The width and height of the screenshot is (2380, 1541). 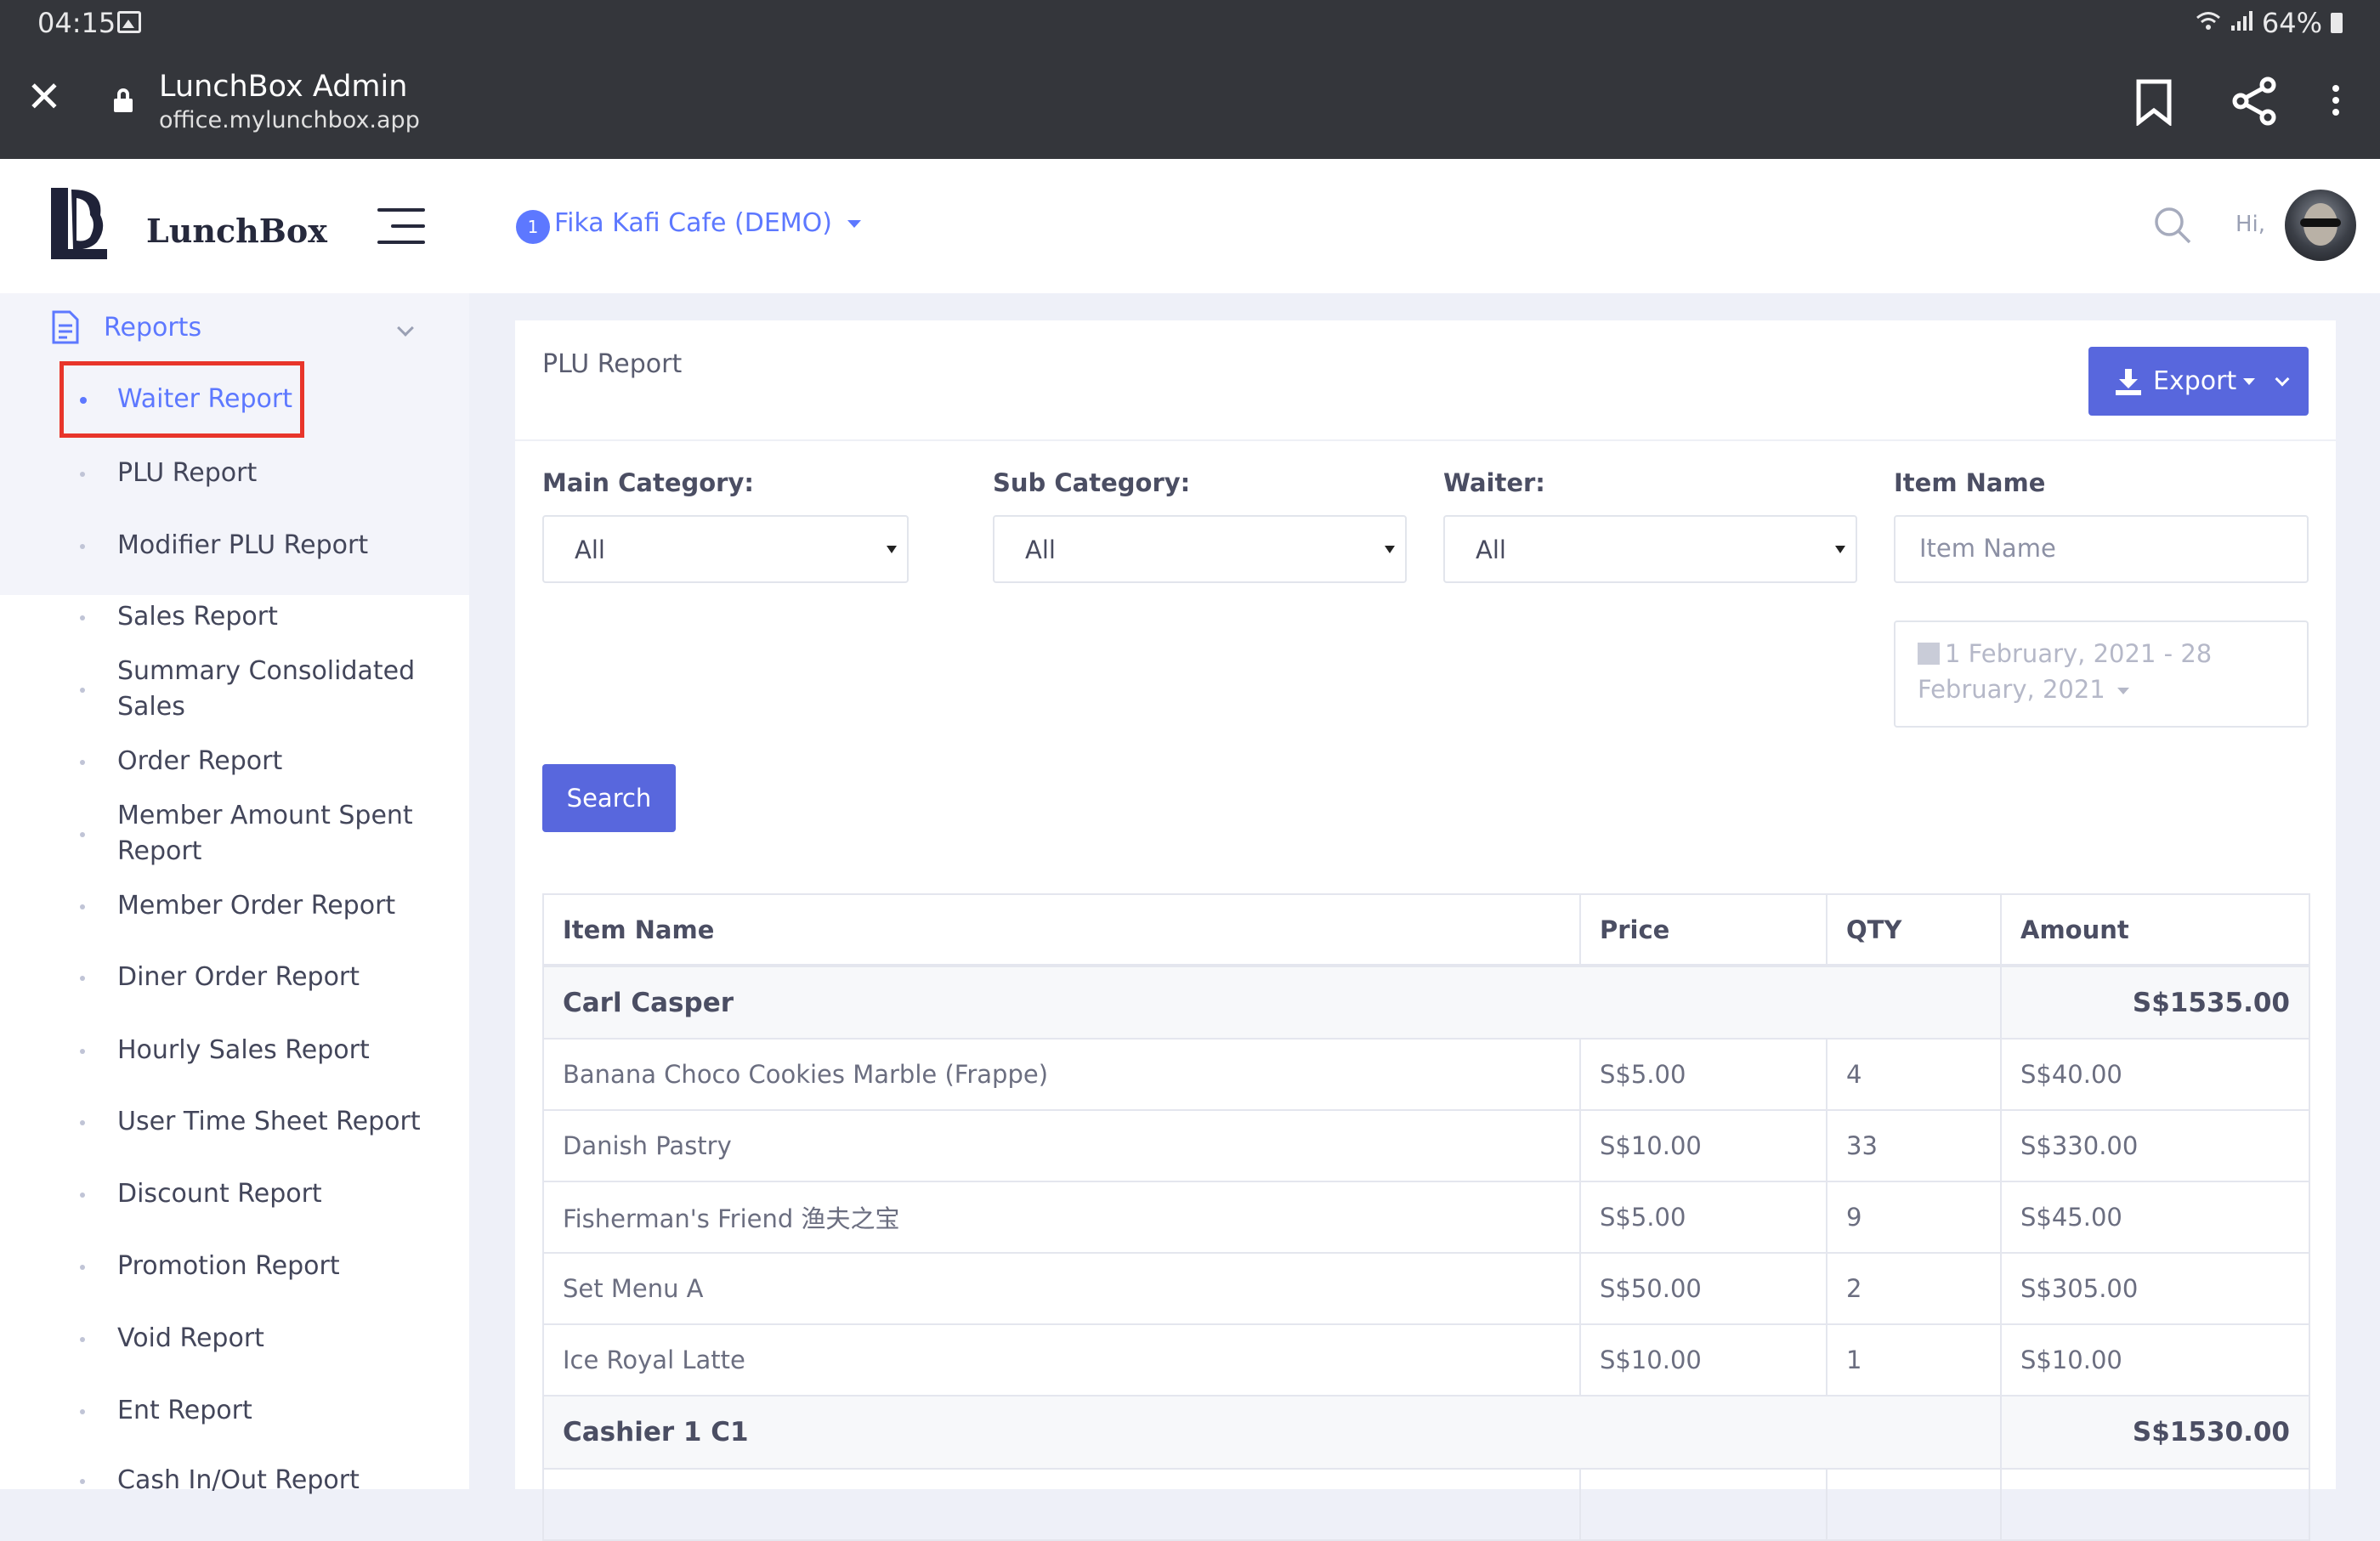 What do you see at coordinates (2155, 1432) in the screenshot?
I see `group-total: S$1530.00` at bounding box center [2155, 1432].